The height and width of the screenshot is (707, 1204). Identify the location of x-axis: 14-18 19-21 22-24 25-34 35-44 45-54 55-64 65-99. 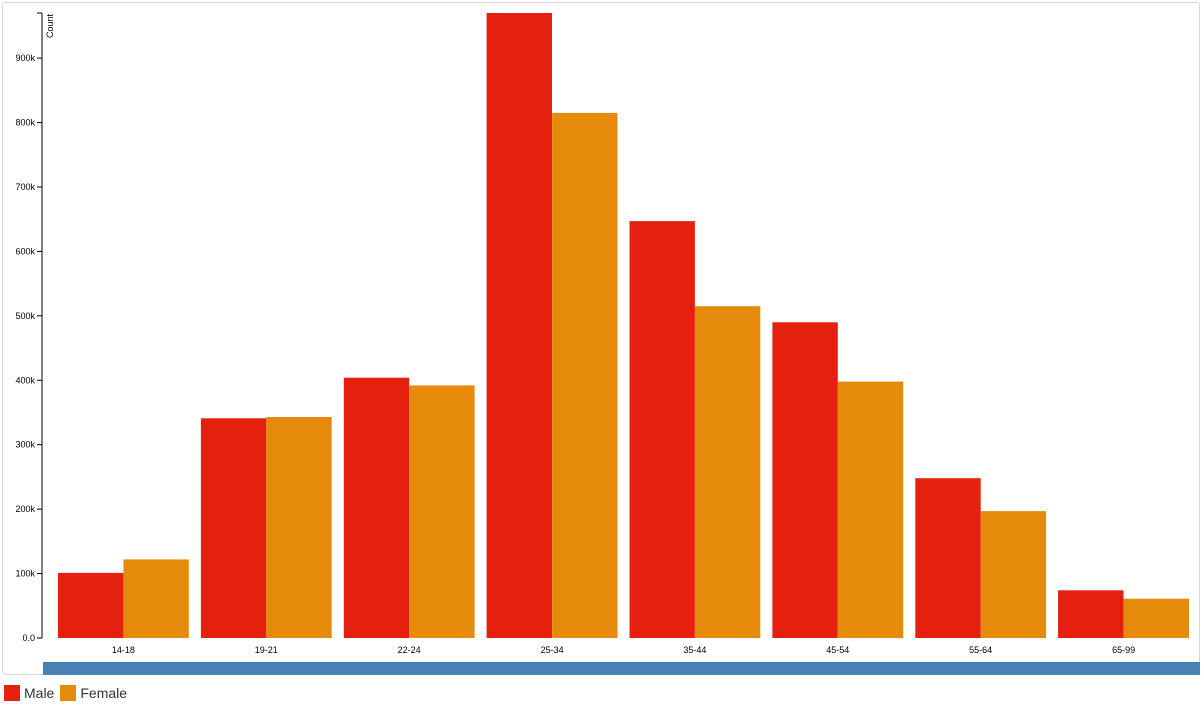
(623, 650).